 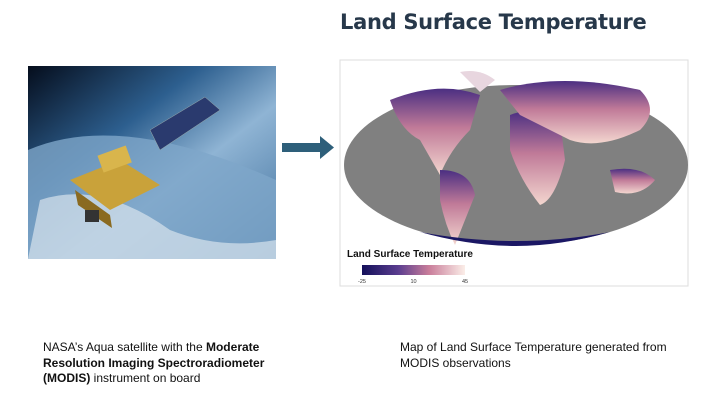 I want to click on slide-title: Land Surface Temperature, so click(x=493, y=22).